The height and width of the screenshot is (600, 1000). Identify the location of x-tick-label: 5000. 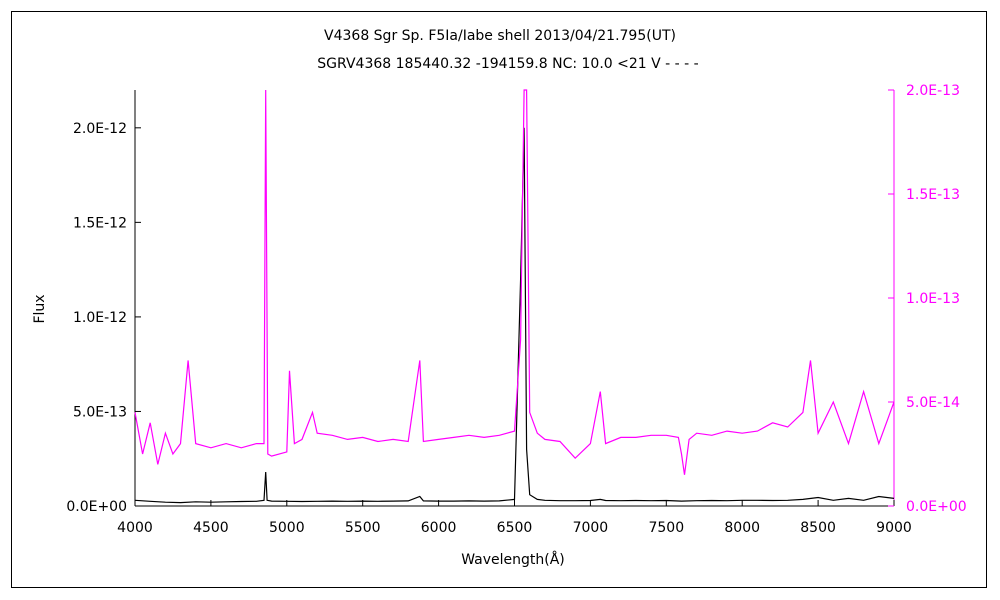
(287, 528).